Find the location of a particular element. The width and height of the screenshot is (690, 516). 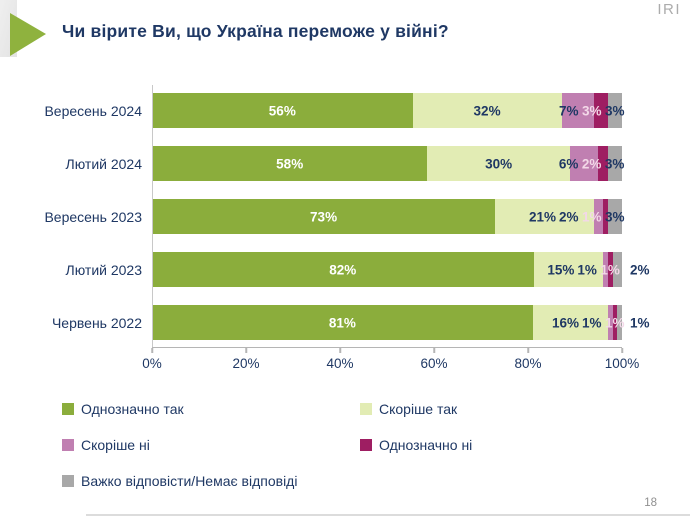

x-axis-tick-label: 40% is located at coordinates (340, 363).